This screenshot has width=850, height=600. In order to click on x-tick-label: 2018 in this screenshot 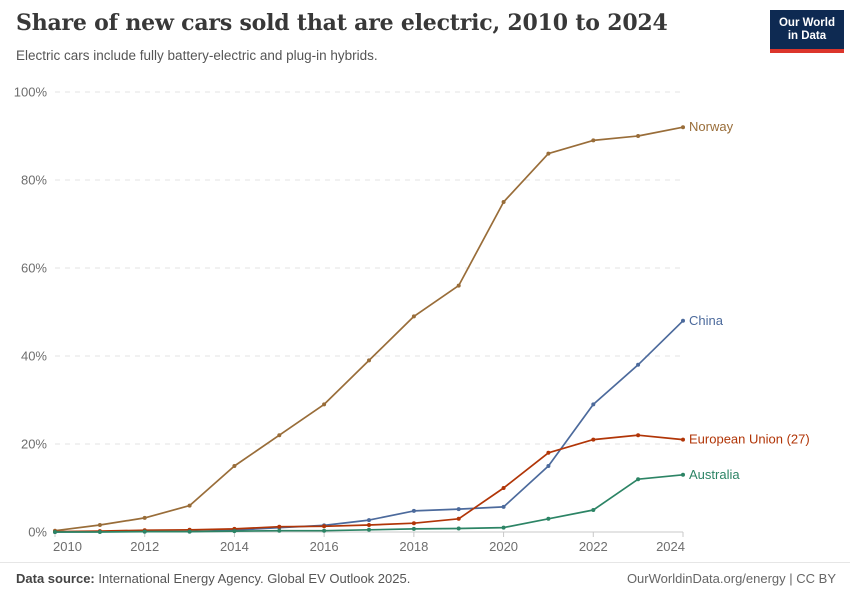, I will do `click(413, 546)`.